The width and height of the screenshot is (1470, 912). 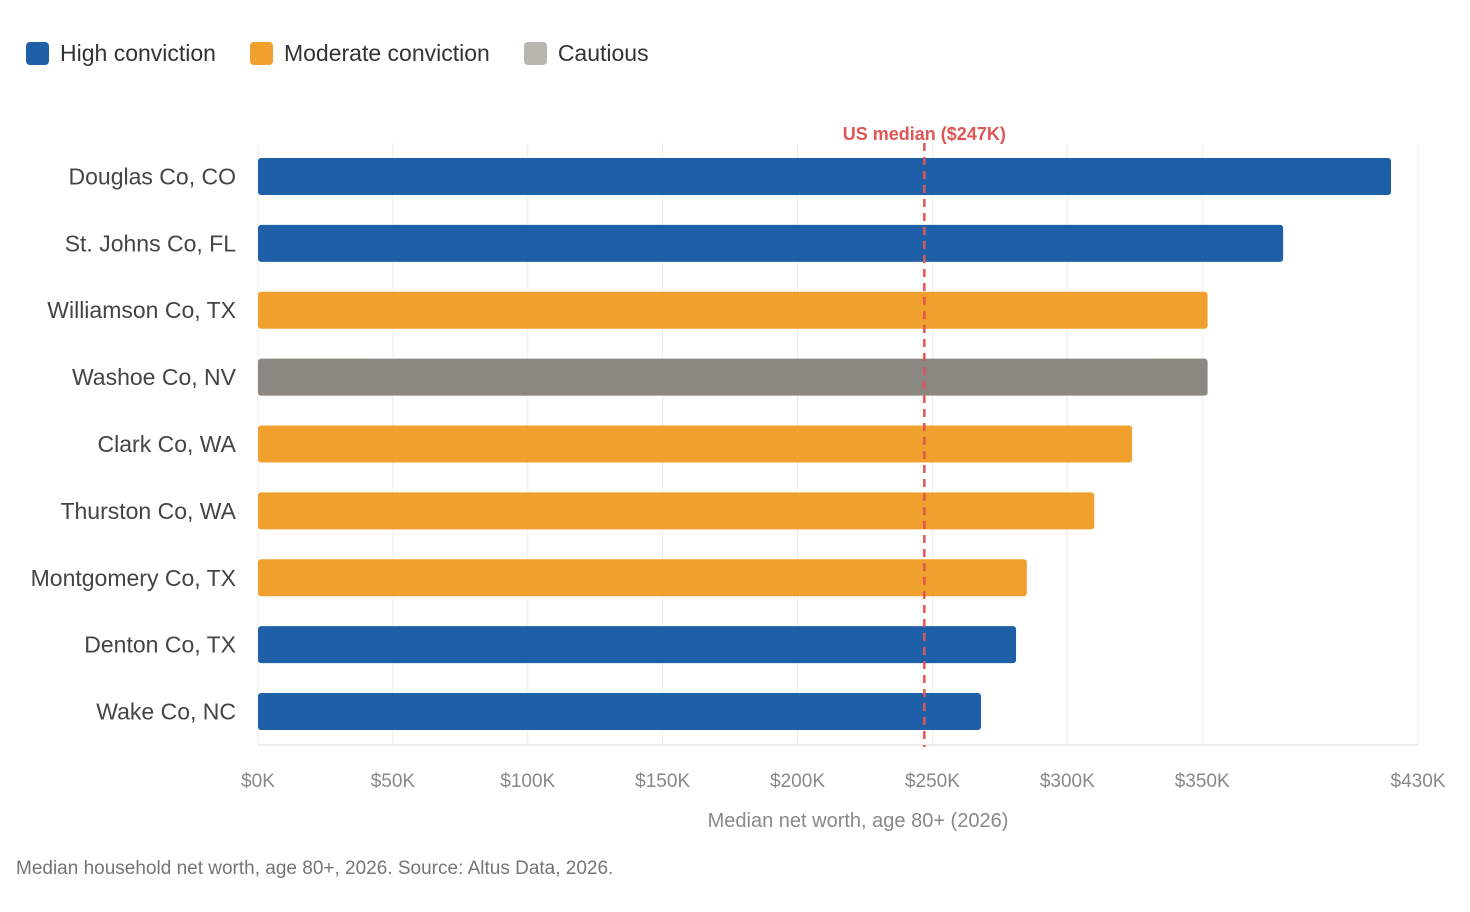 I want to click on x-tick-label: $150K, so click(x=662, y=781).